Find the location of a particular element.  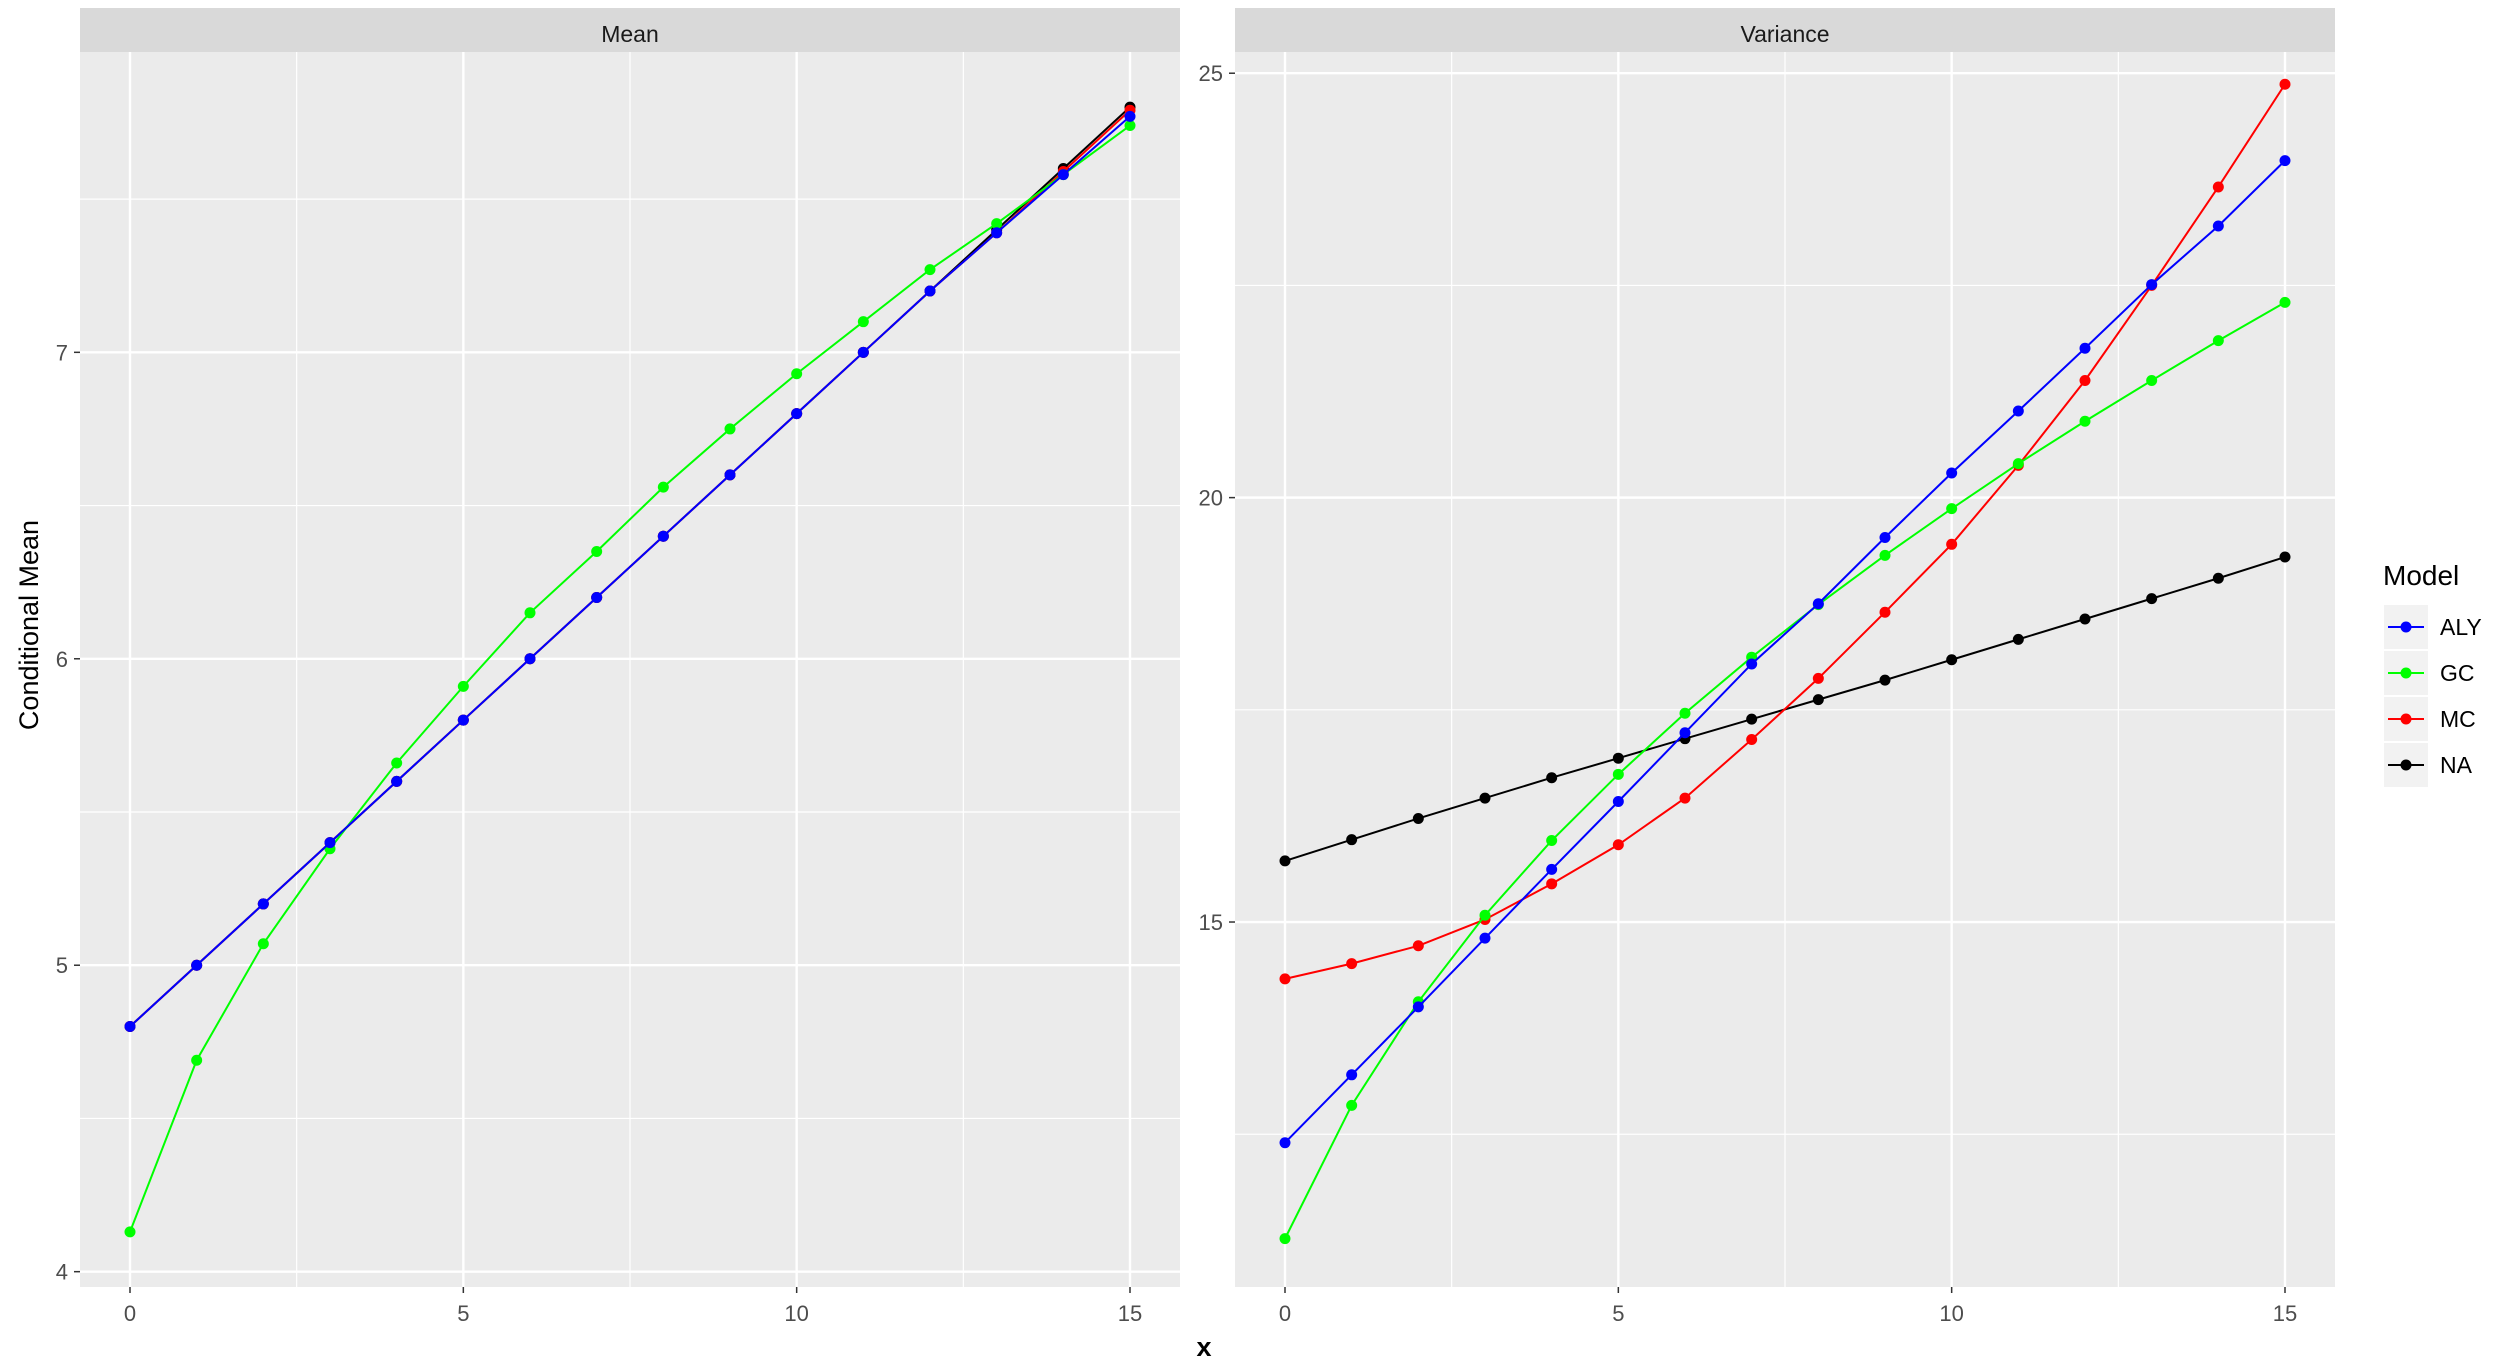

legend-label: NA is located at coordinates (2456, 765).